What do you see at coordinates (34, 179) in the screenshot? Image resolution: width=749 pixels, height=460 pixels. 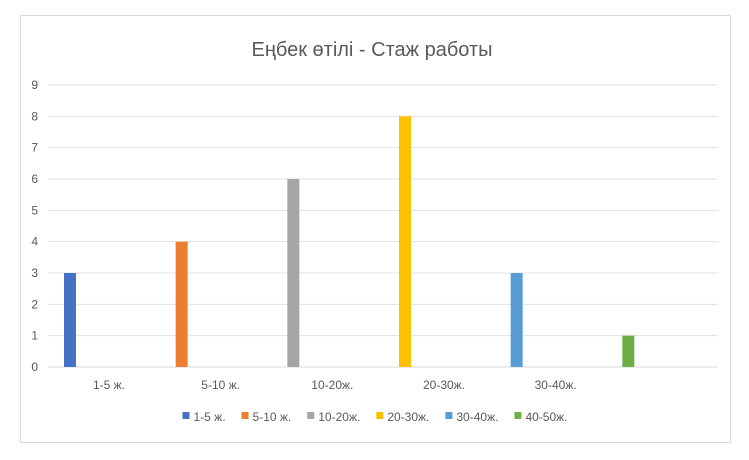 I see `y-tick-label: 6` at bounding box center [34, 179].